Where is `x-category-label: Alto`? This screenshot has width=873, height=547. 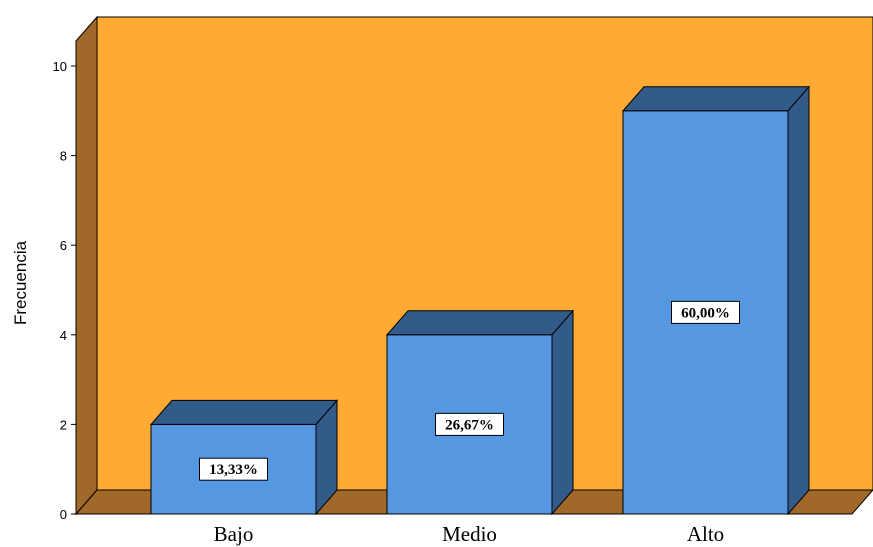 x-category-label: Alto is located at coordinates (705, 534).